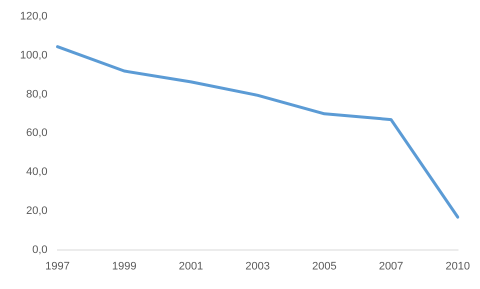 The width and height of the screenshot is (480, 289). I want to click on y-tick-label: 40,0, so click(37, 172).